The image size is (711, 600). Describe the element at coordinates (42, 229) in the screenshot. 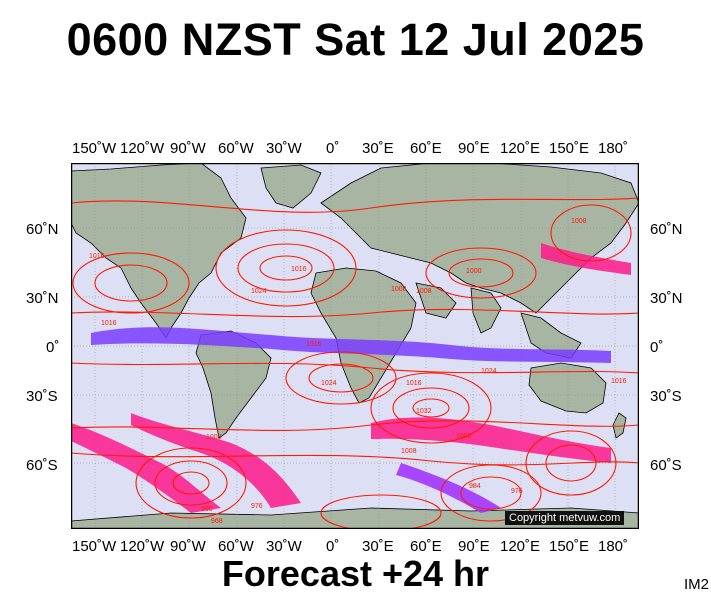

I see `lat-label-left: 60˚N` at that location.